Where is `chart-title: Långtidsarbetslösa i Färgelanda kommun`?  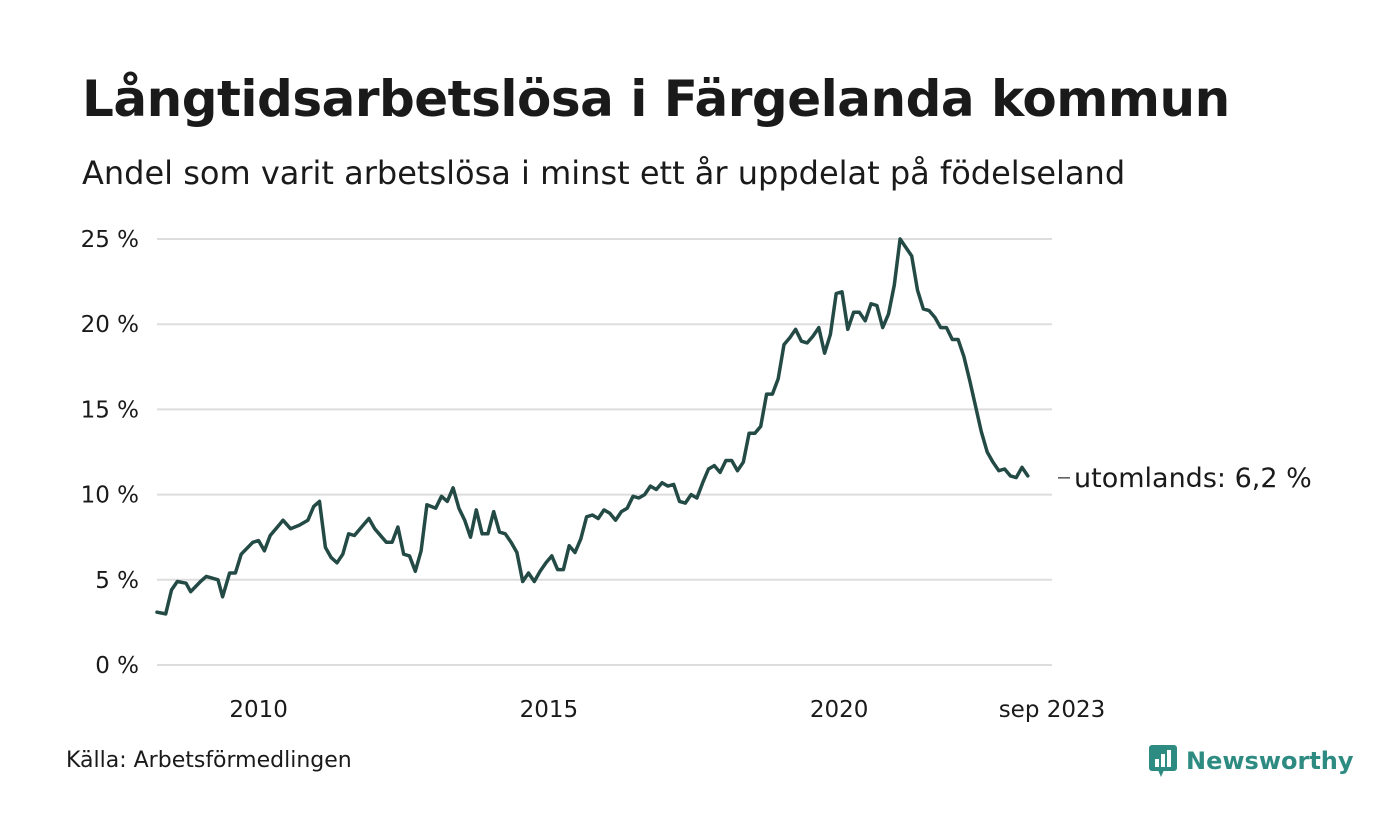 chart-title: Långtidsarbetslösa i Färgelanda kommun is located at coordinates (656, 99).